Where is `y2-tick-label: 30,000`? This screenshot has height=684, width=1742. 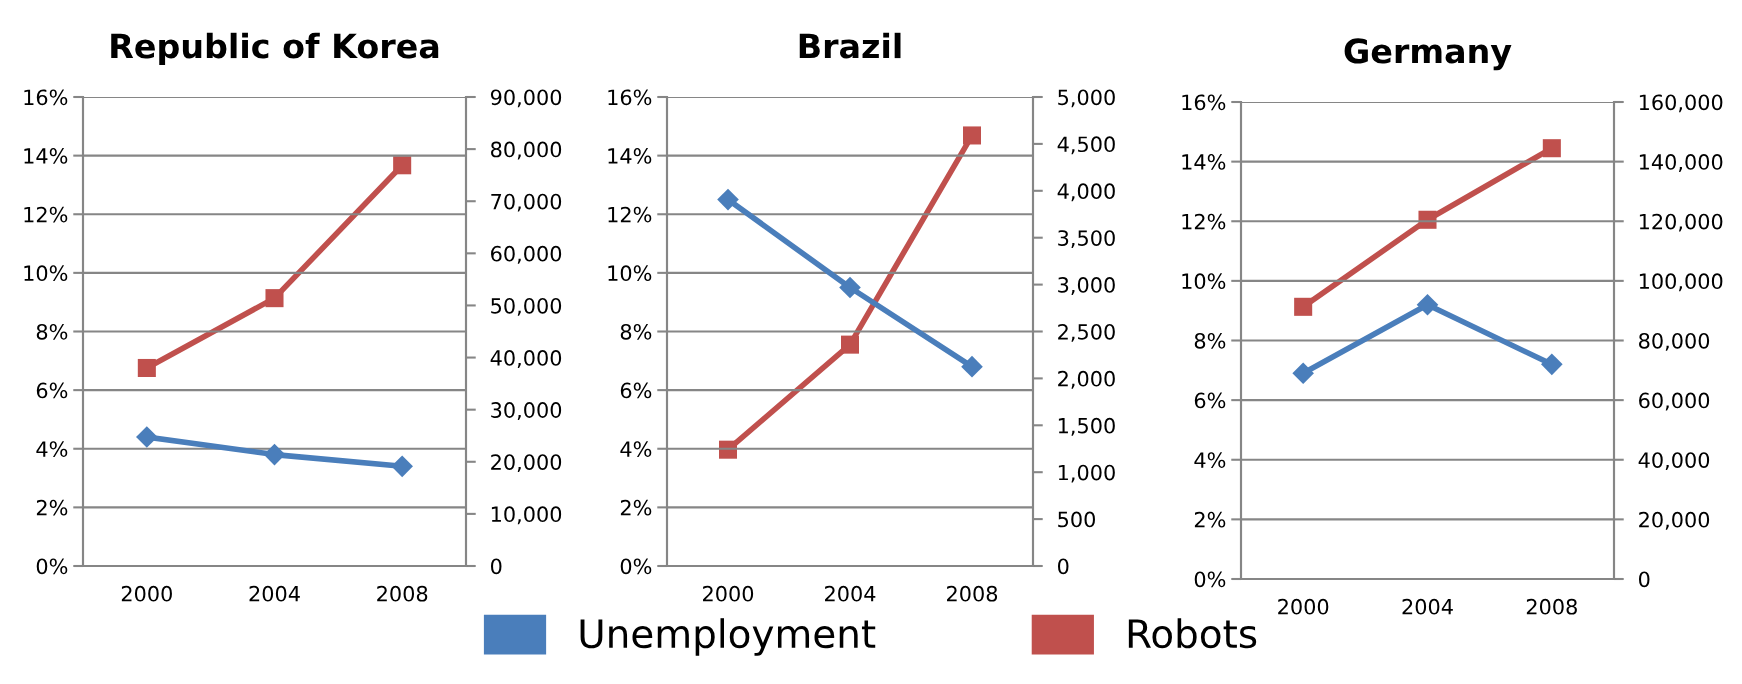
y2-tick-label: 30,000 is located at coordinates (526, 411).